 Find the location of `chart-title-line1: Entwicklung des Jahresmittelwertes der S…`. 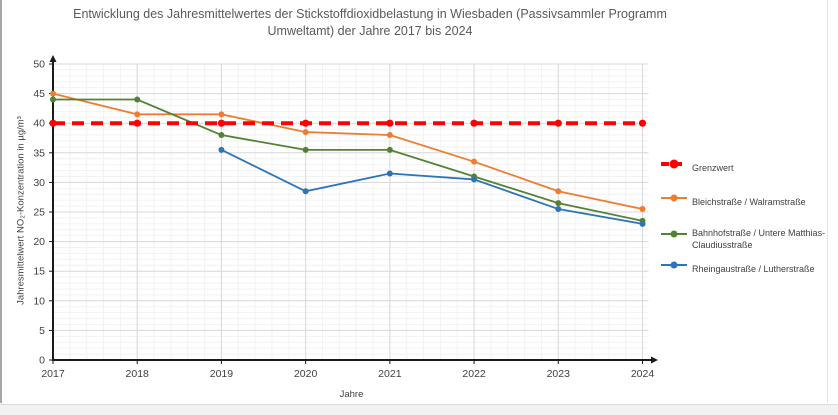

chart-title-line1: Entwicklung des Jahresmittelwertes der S… is located at coordinates (370, 14).